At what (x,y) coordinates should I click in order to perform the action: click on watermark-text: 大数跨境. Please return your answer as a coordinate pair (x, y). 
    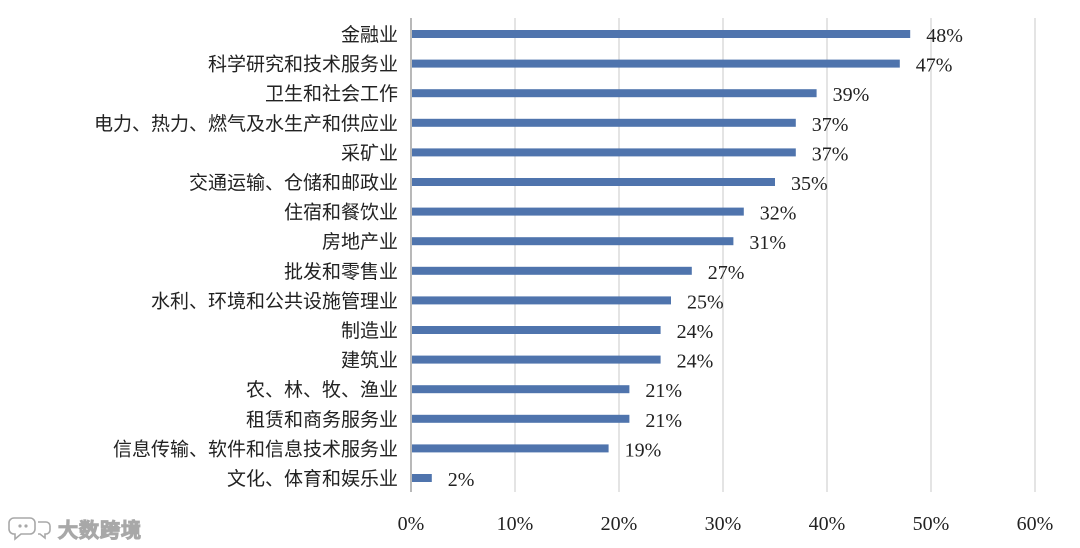
    Looking at the image, I should click on (100, 529).